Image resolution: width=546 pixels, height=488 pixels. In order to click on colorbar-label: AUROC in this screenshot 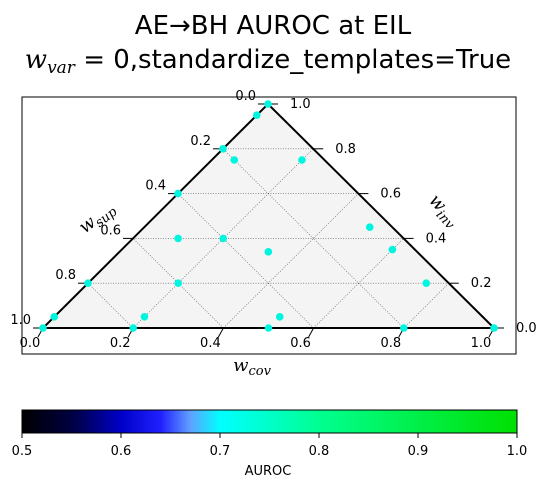, I will do `click(268, 471)`.